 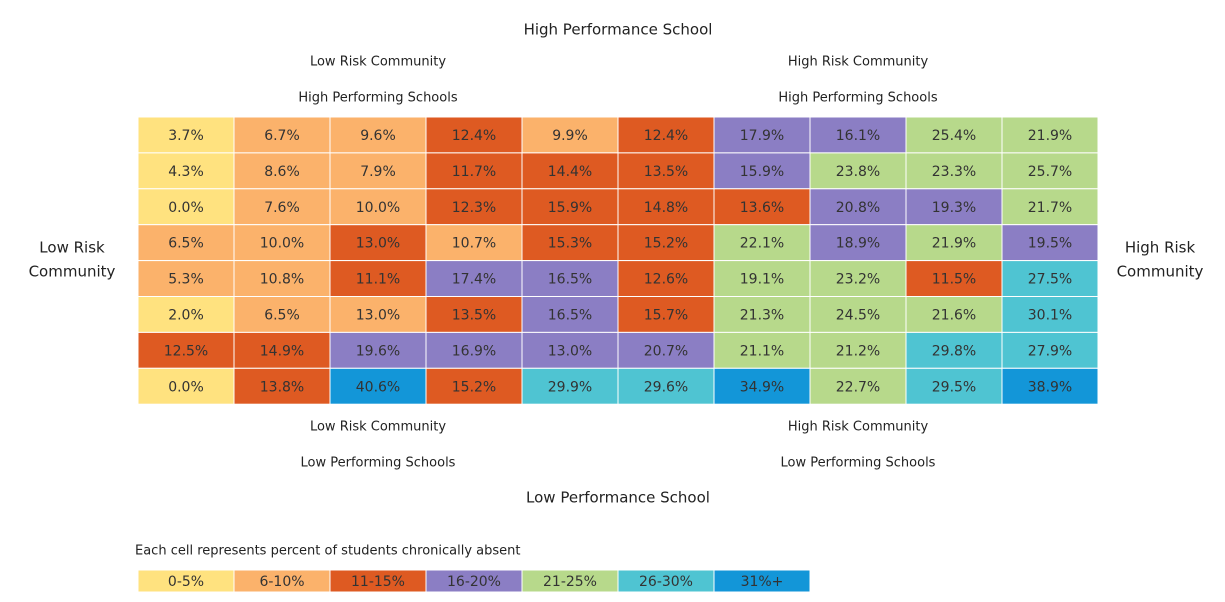 I want to click on cell-label: 12.5%, so click(x=186, y=351).